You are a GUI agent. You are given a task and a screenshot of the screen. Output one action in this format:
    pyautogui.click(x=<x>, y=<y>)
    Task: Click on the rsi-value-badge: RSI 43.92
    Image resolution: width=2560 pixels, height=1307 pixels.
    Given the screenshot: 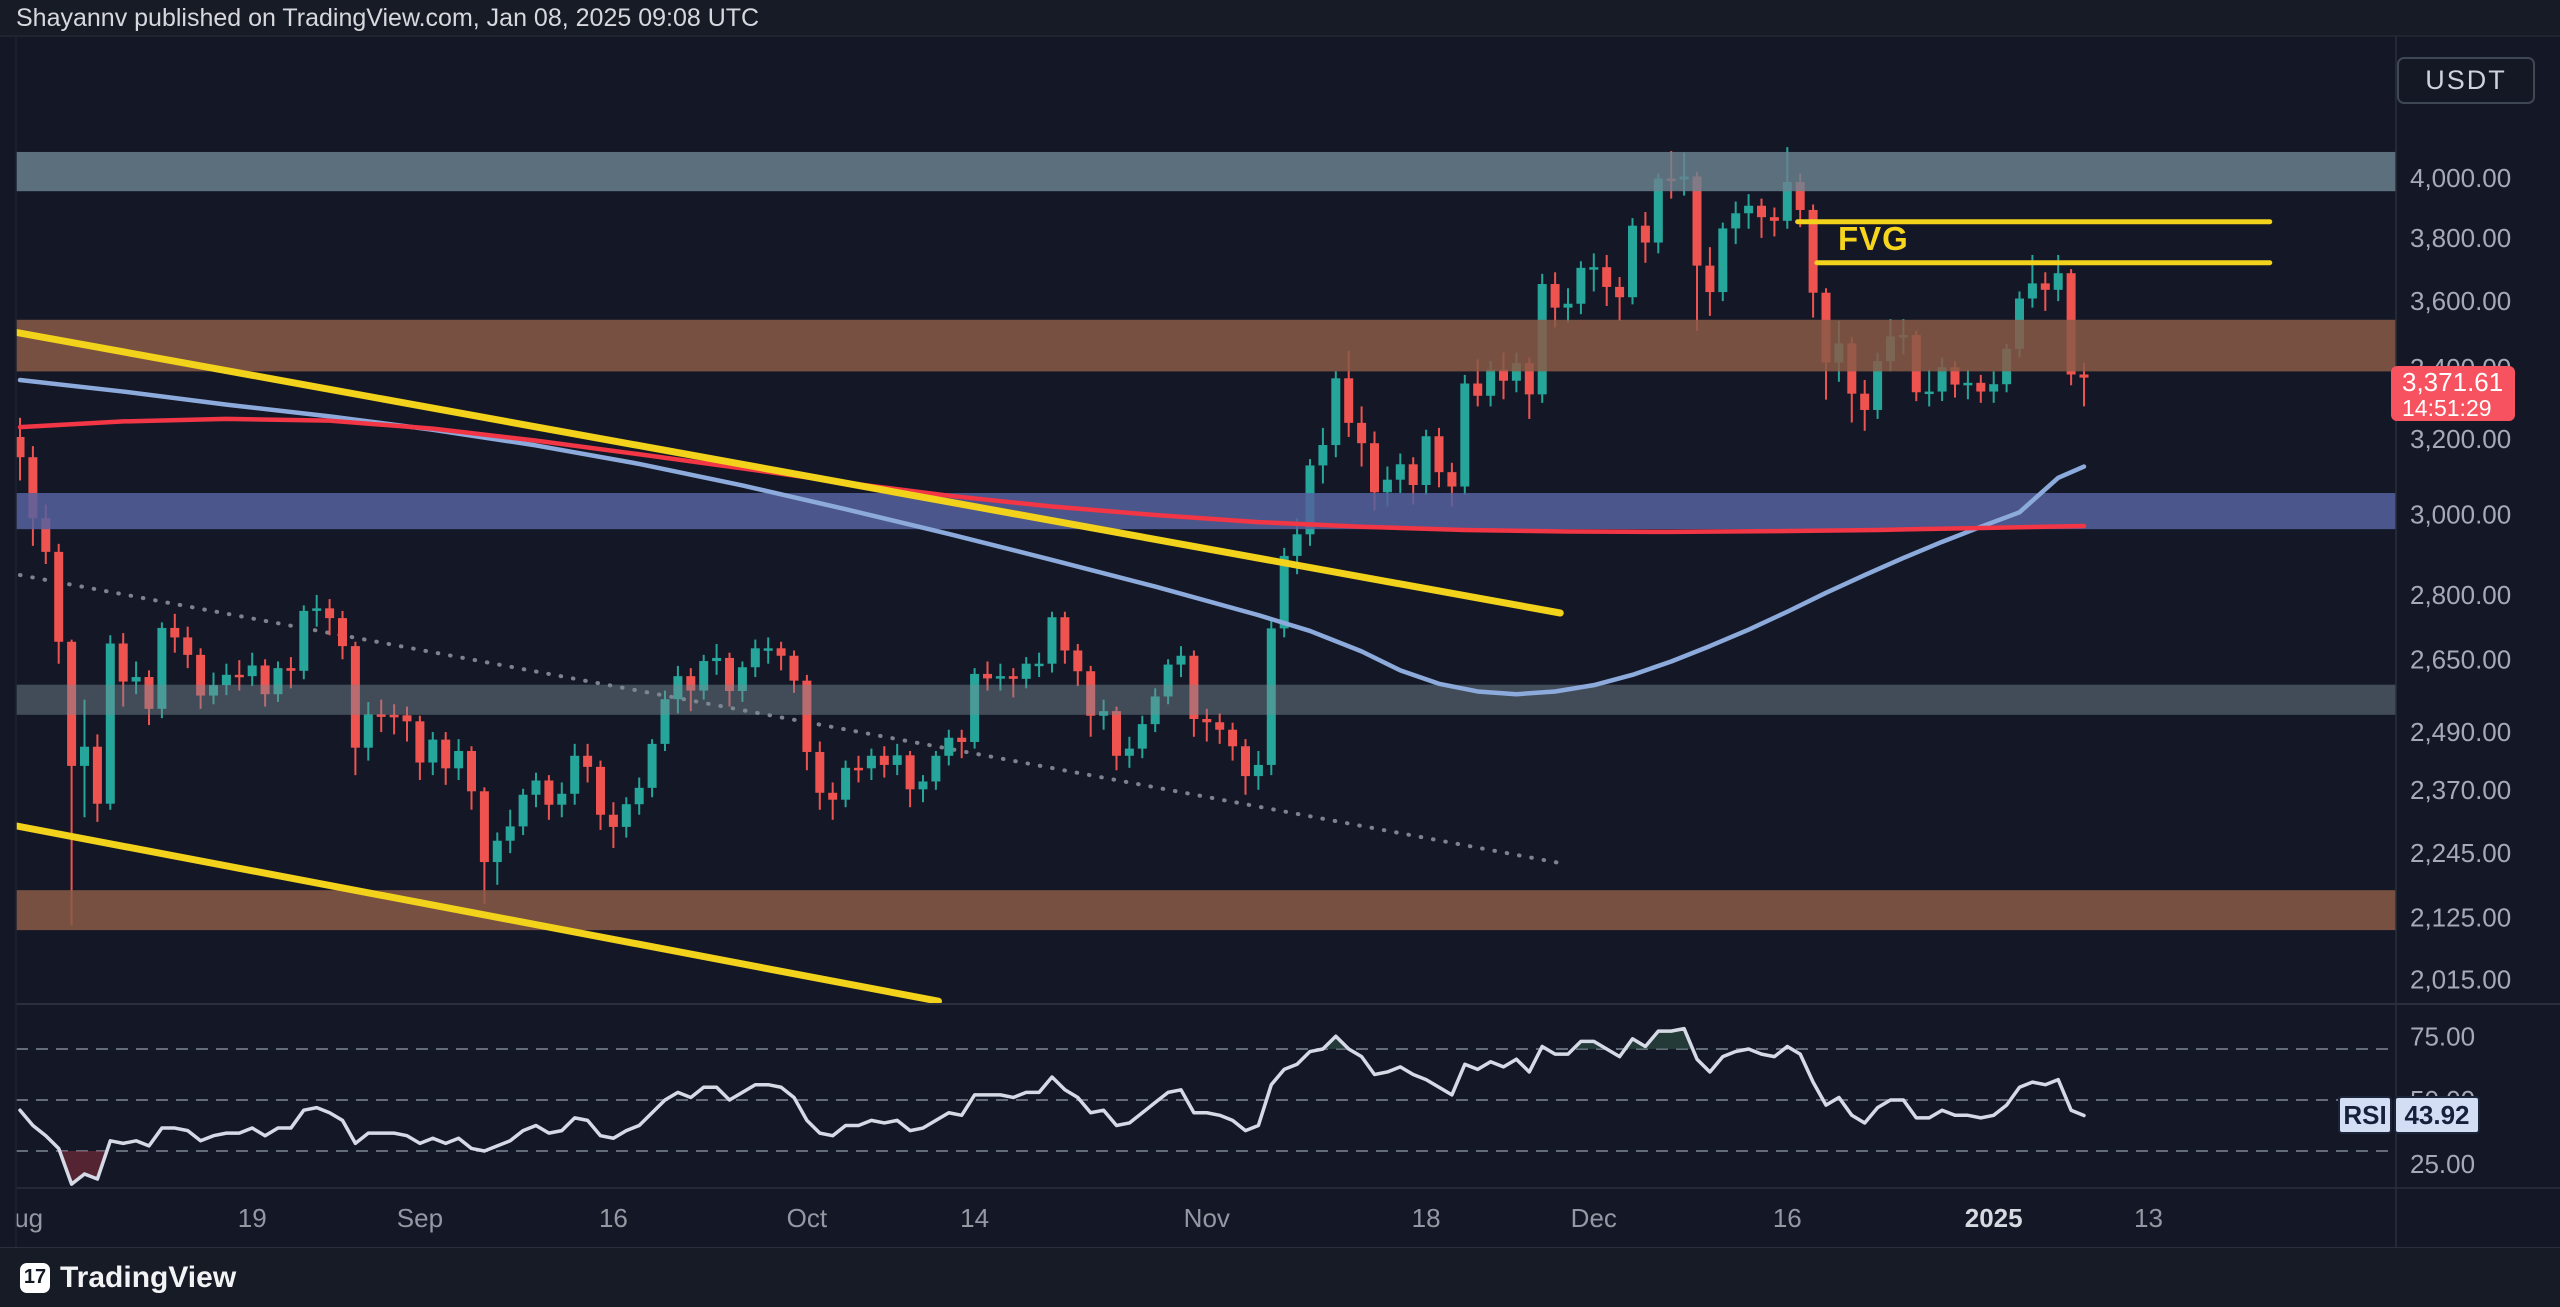 What is the action you would take?
    pyautogui.click(x=2409, y=1115)
    